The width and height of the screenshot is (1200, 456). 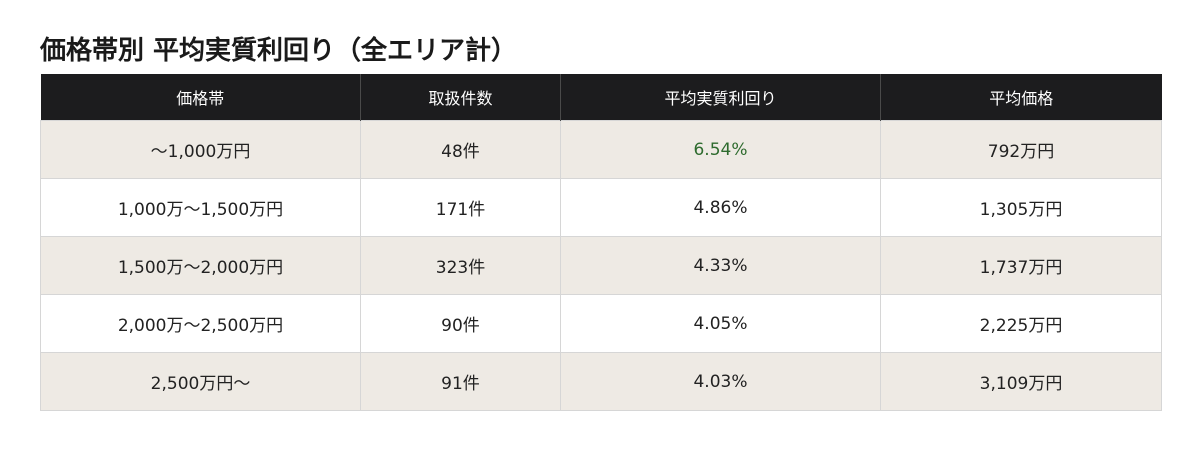 I want to click on table-row: 1,500万〜2,000万円 323件 4.33% 1,737万円, so click(x=601, y=265).